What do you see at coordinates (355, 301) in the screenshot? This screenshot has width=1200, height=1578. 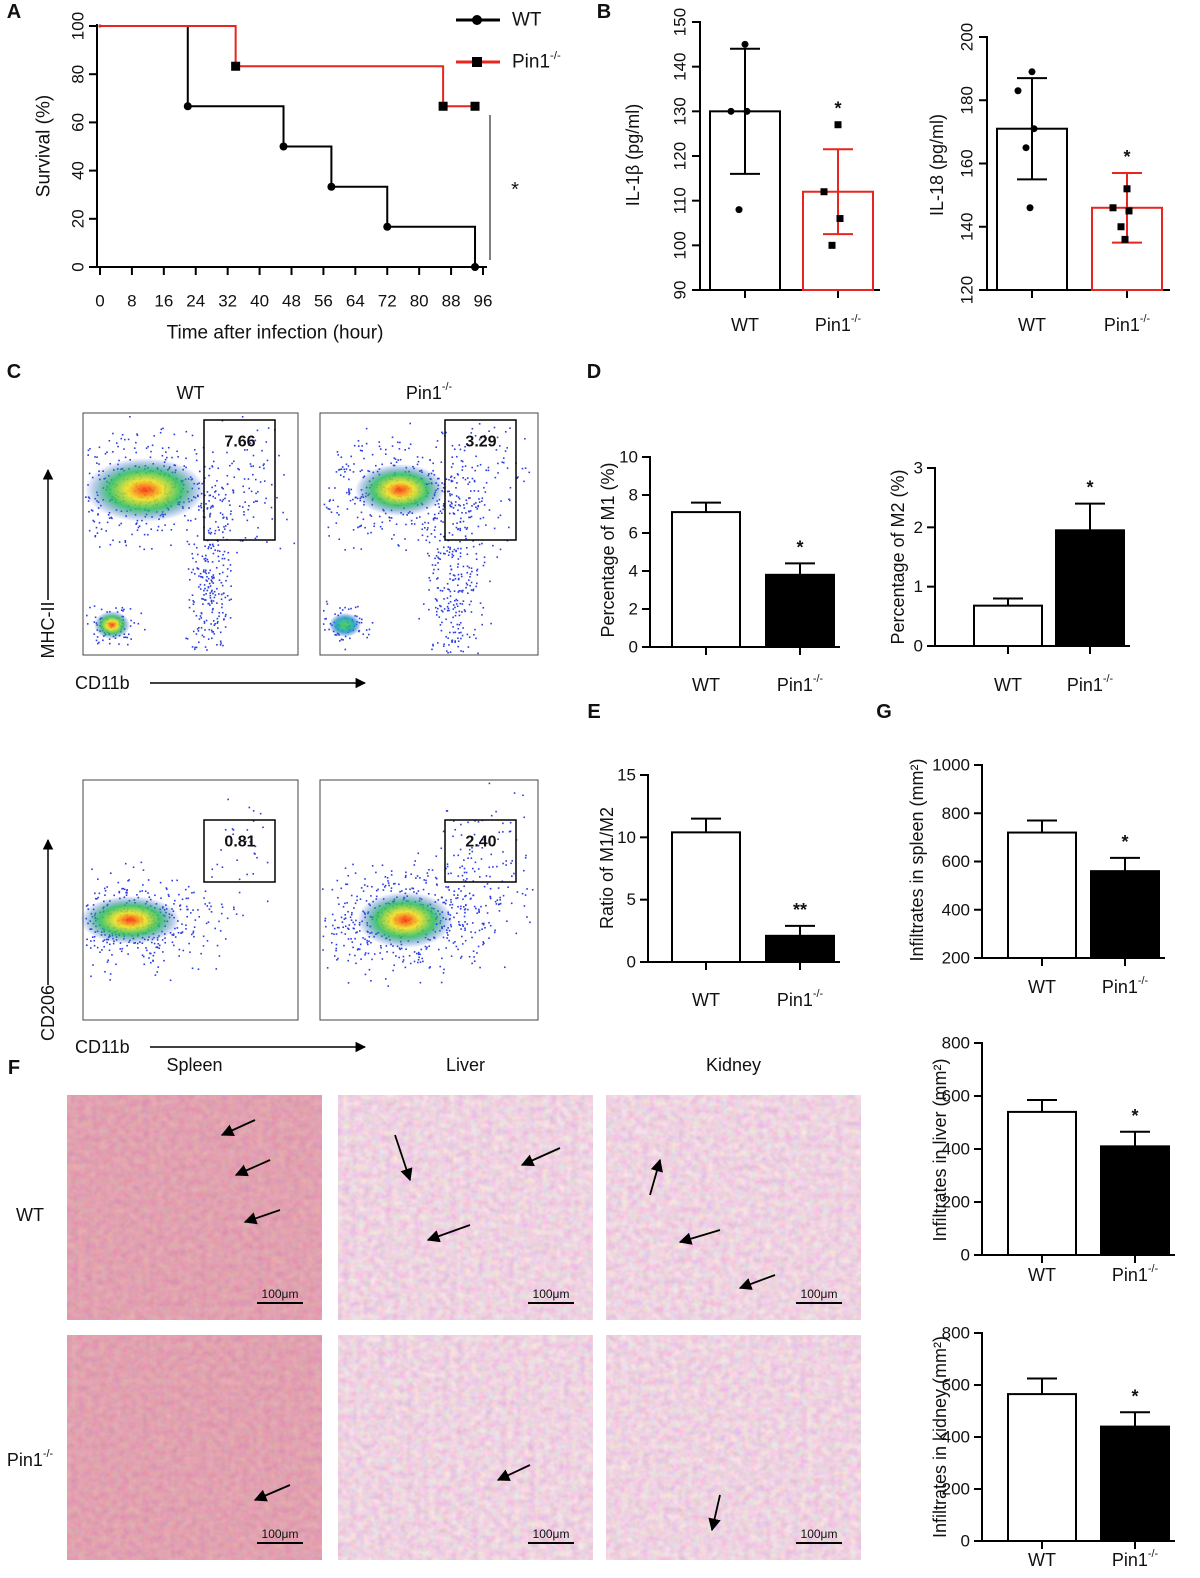 I see `x-tick-label: 64` at bounding box center [355, 301].